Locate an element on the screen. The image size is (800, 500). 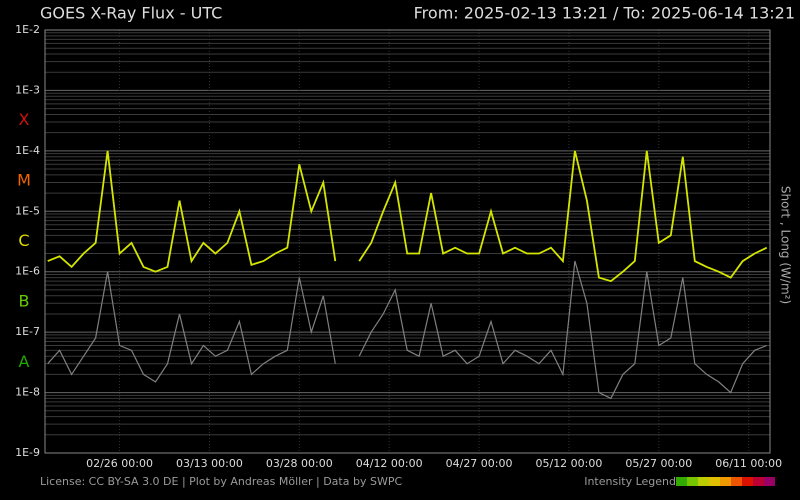
y-tick-label: 1E-3 is located at coordinates (27, 89).